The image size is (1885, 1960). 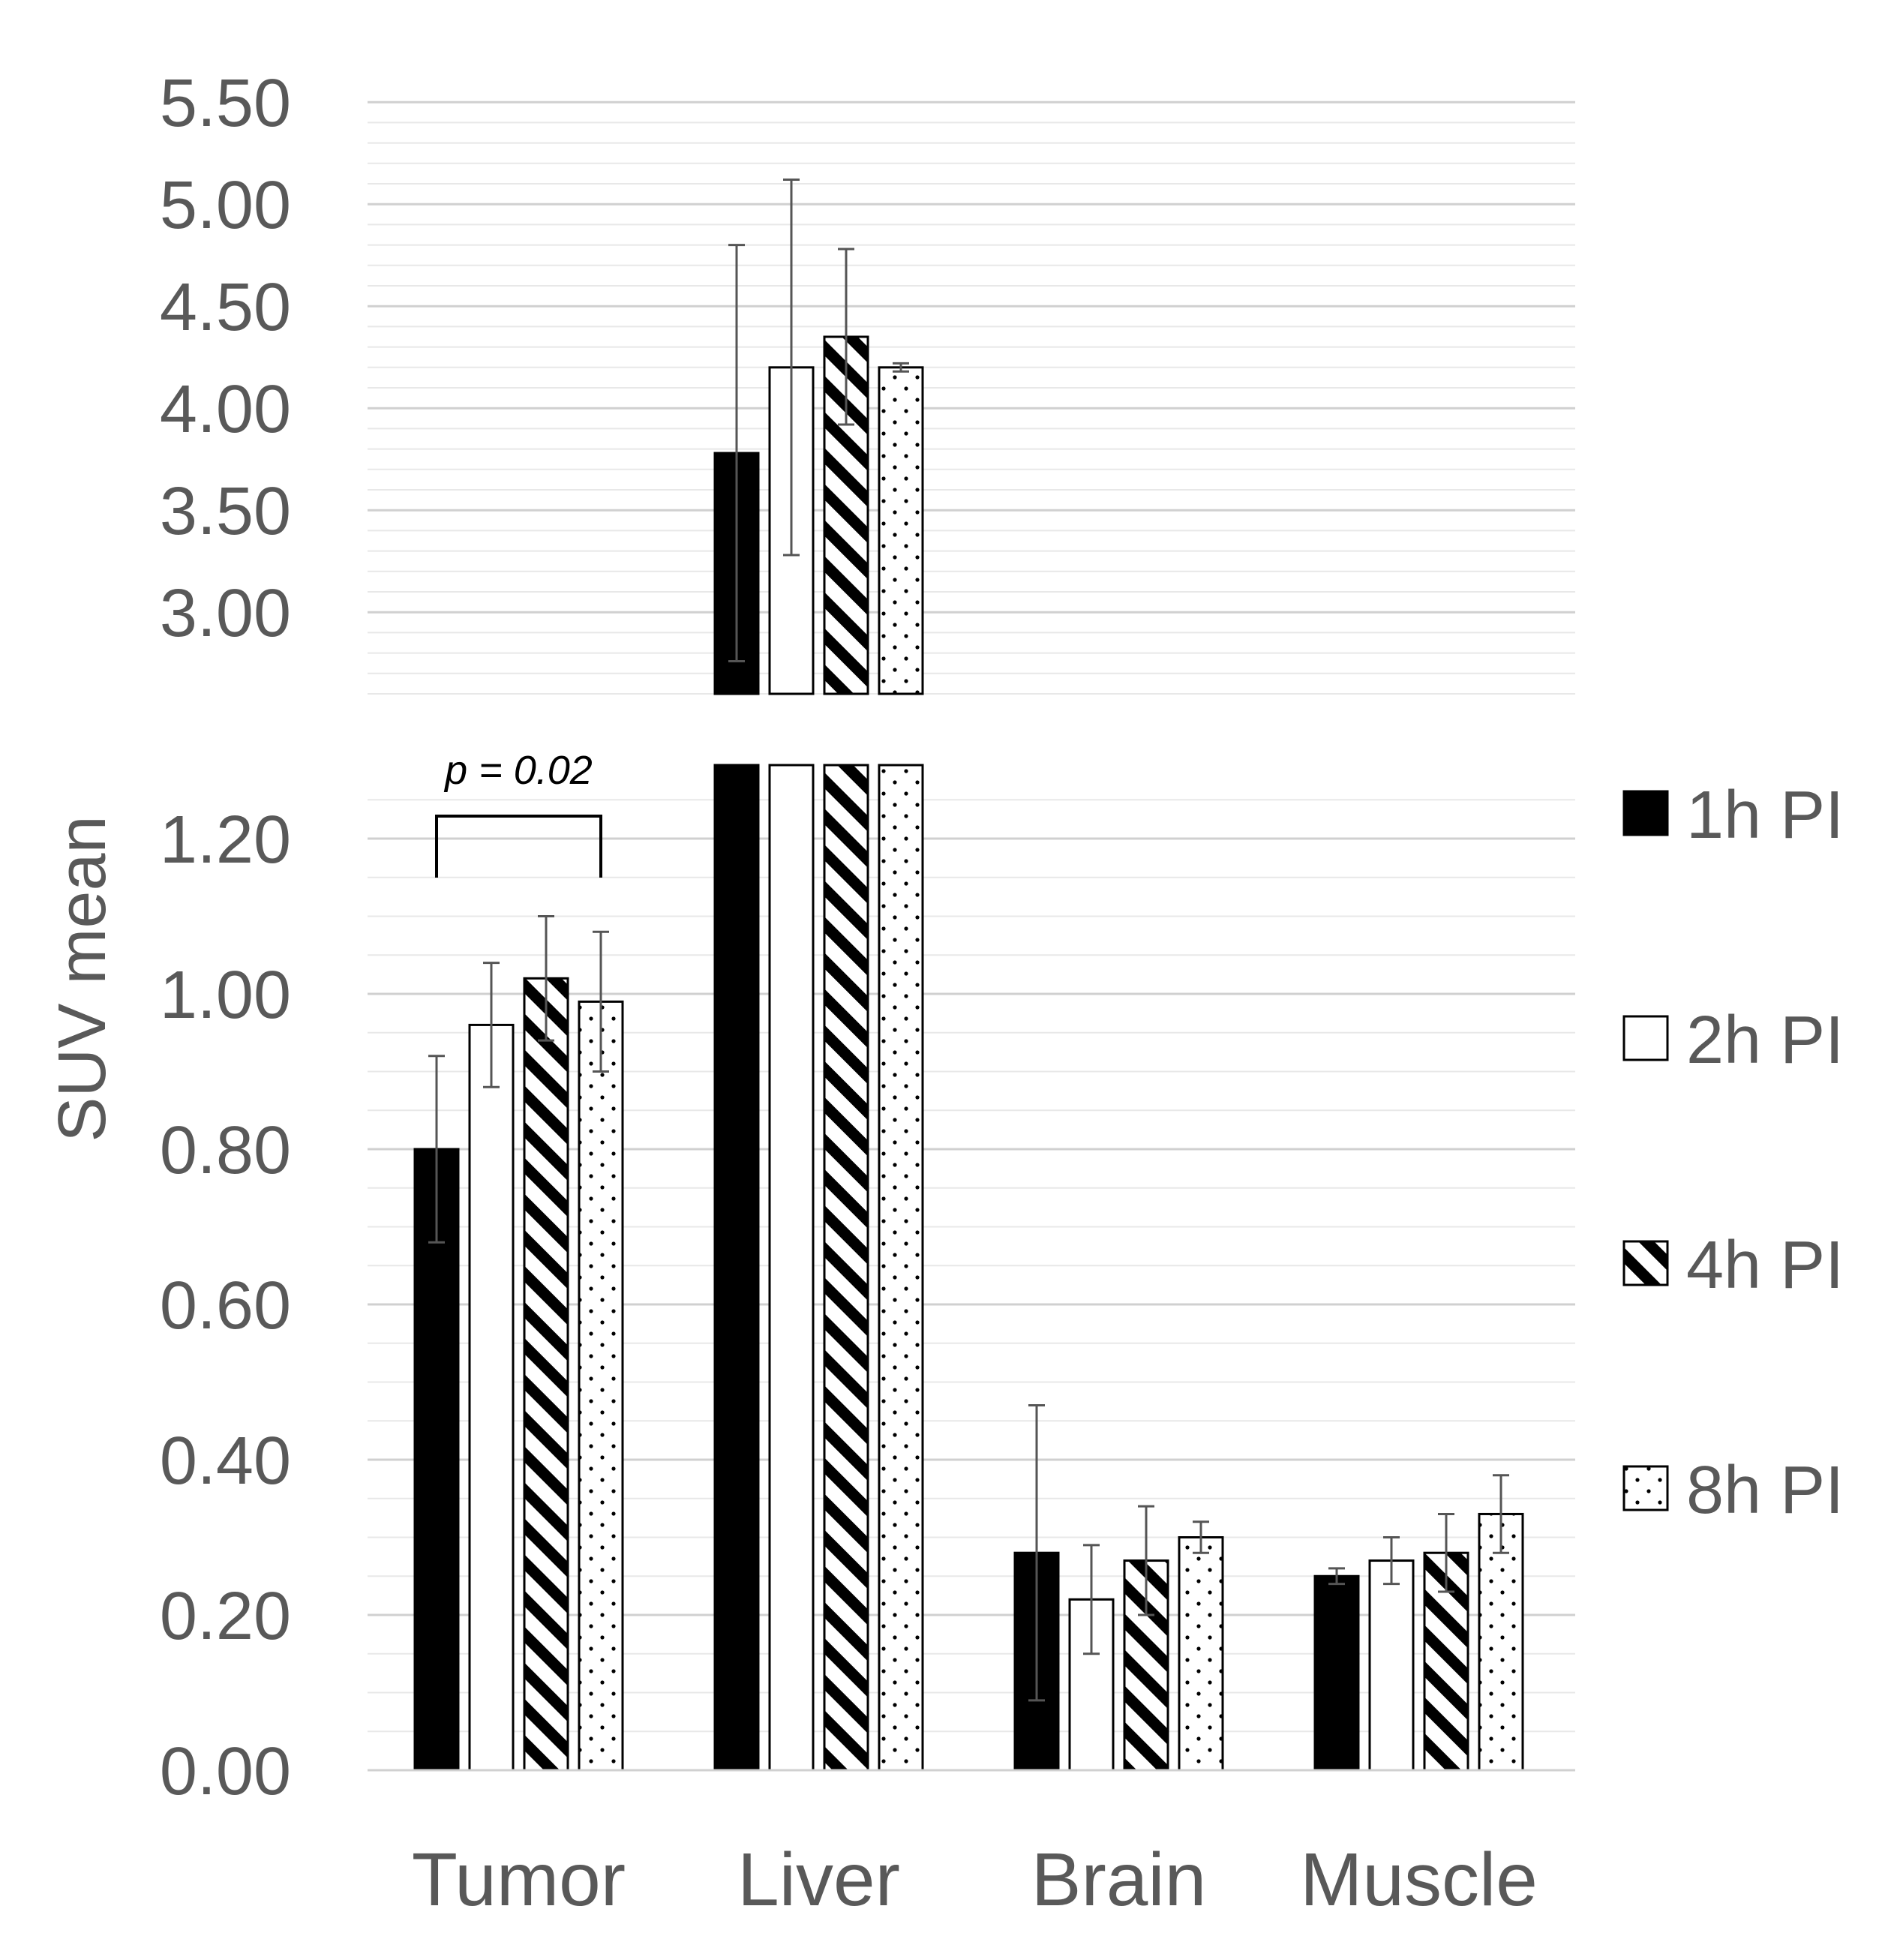 What do you see at coordinates (226, 841) in the screenshot?
I see `y-tick-label-lower: 1.20` at bounding box center [226, 841].